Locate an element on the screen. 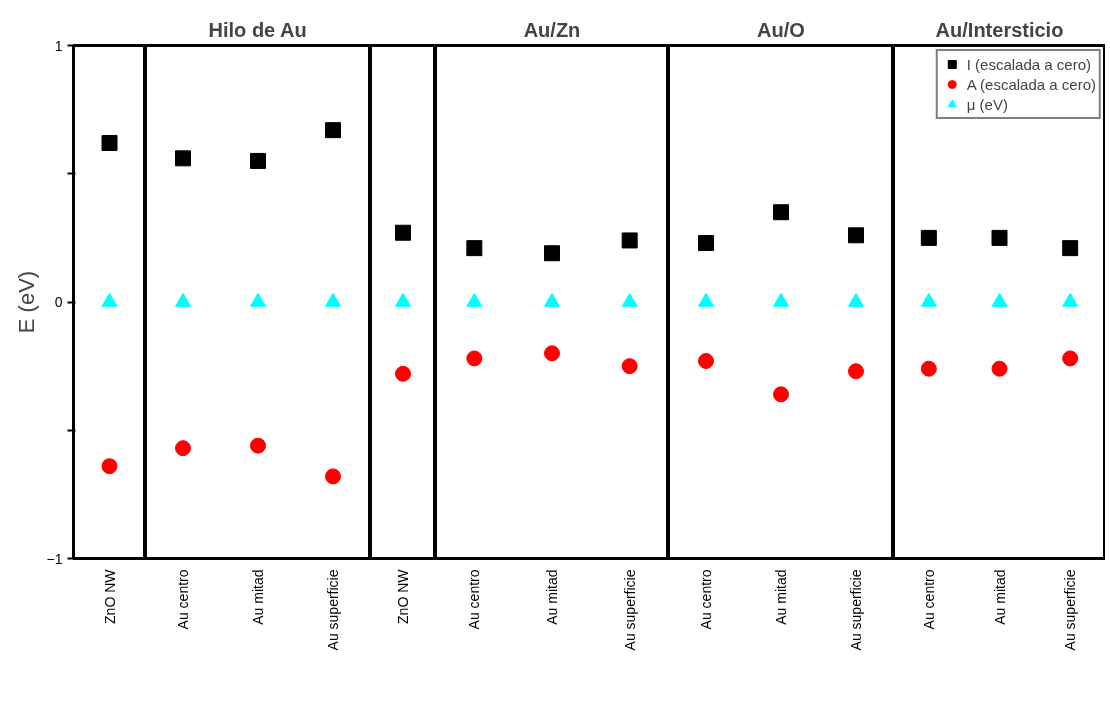 The image size is (1110, 713). y-tick-label: −1 is located at coordinates (54, 558).